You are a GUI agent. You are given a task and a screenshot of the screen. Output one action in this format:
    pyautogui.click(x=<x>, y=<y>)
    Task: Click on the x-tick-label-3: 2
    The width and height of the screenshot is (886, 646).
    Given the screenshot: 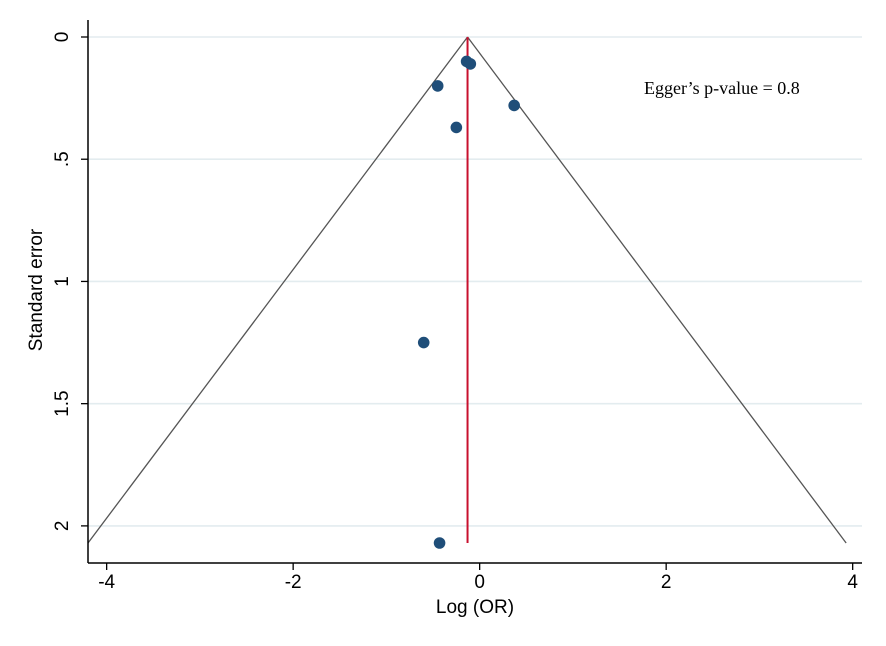 What is the action you would take?
    pyautogui.click(x=666, y=582)
    